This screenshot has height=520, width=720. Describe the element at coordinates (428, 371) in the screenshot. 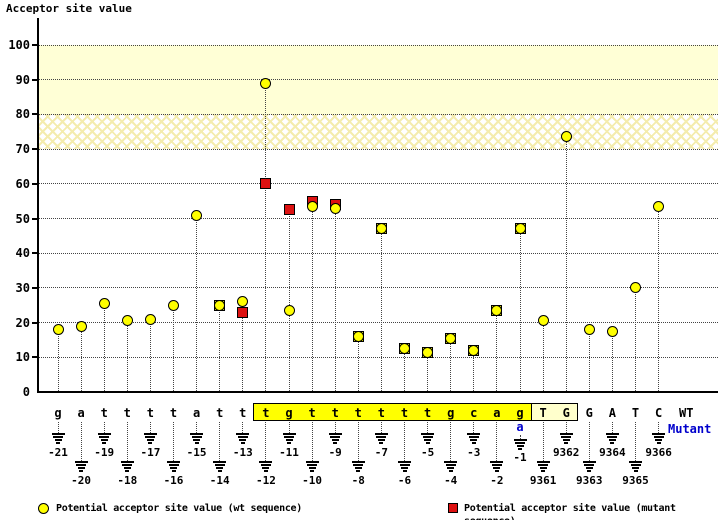

I see `stem--5` at that location.